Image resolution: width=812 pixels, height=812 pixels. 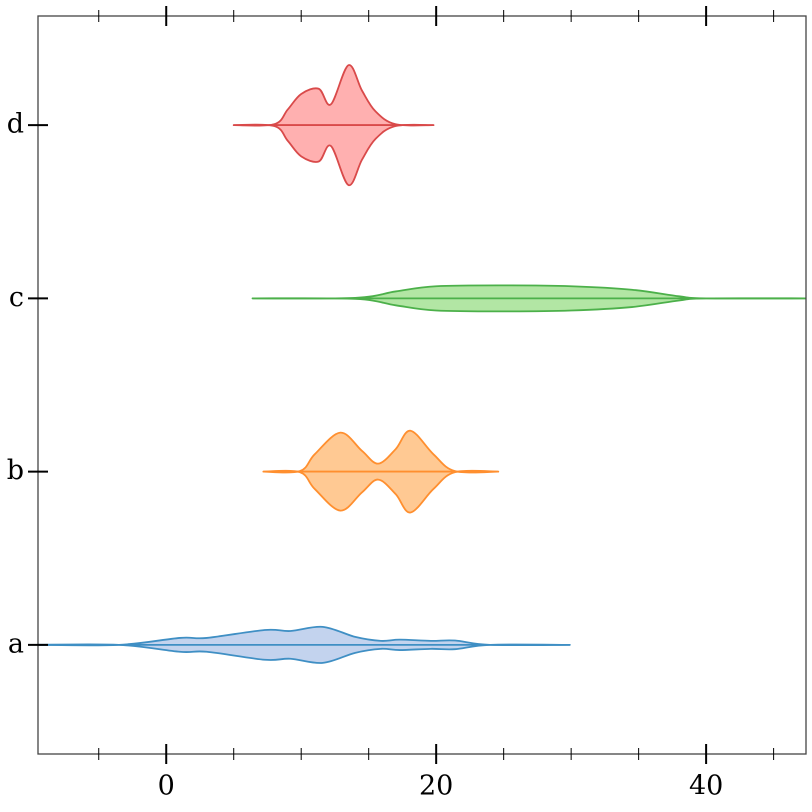 What do you see at coordinates (15, 470) in the screenshot?
I see `y-tick-label: b` at bounding box center [15, 470].